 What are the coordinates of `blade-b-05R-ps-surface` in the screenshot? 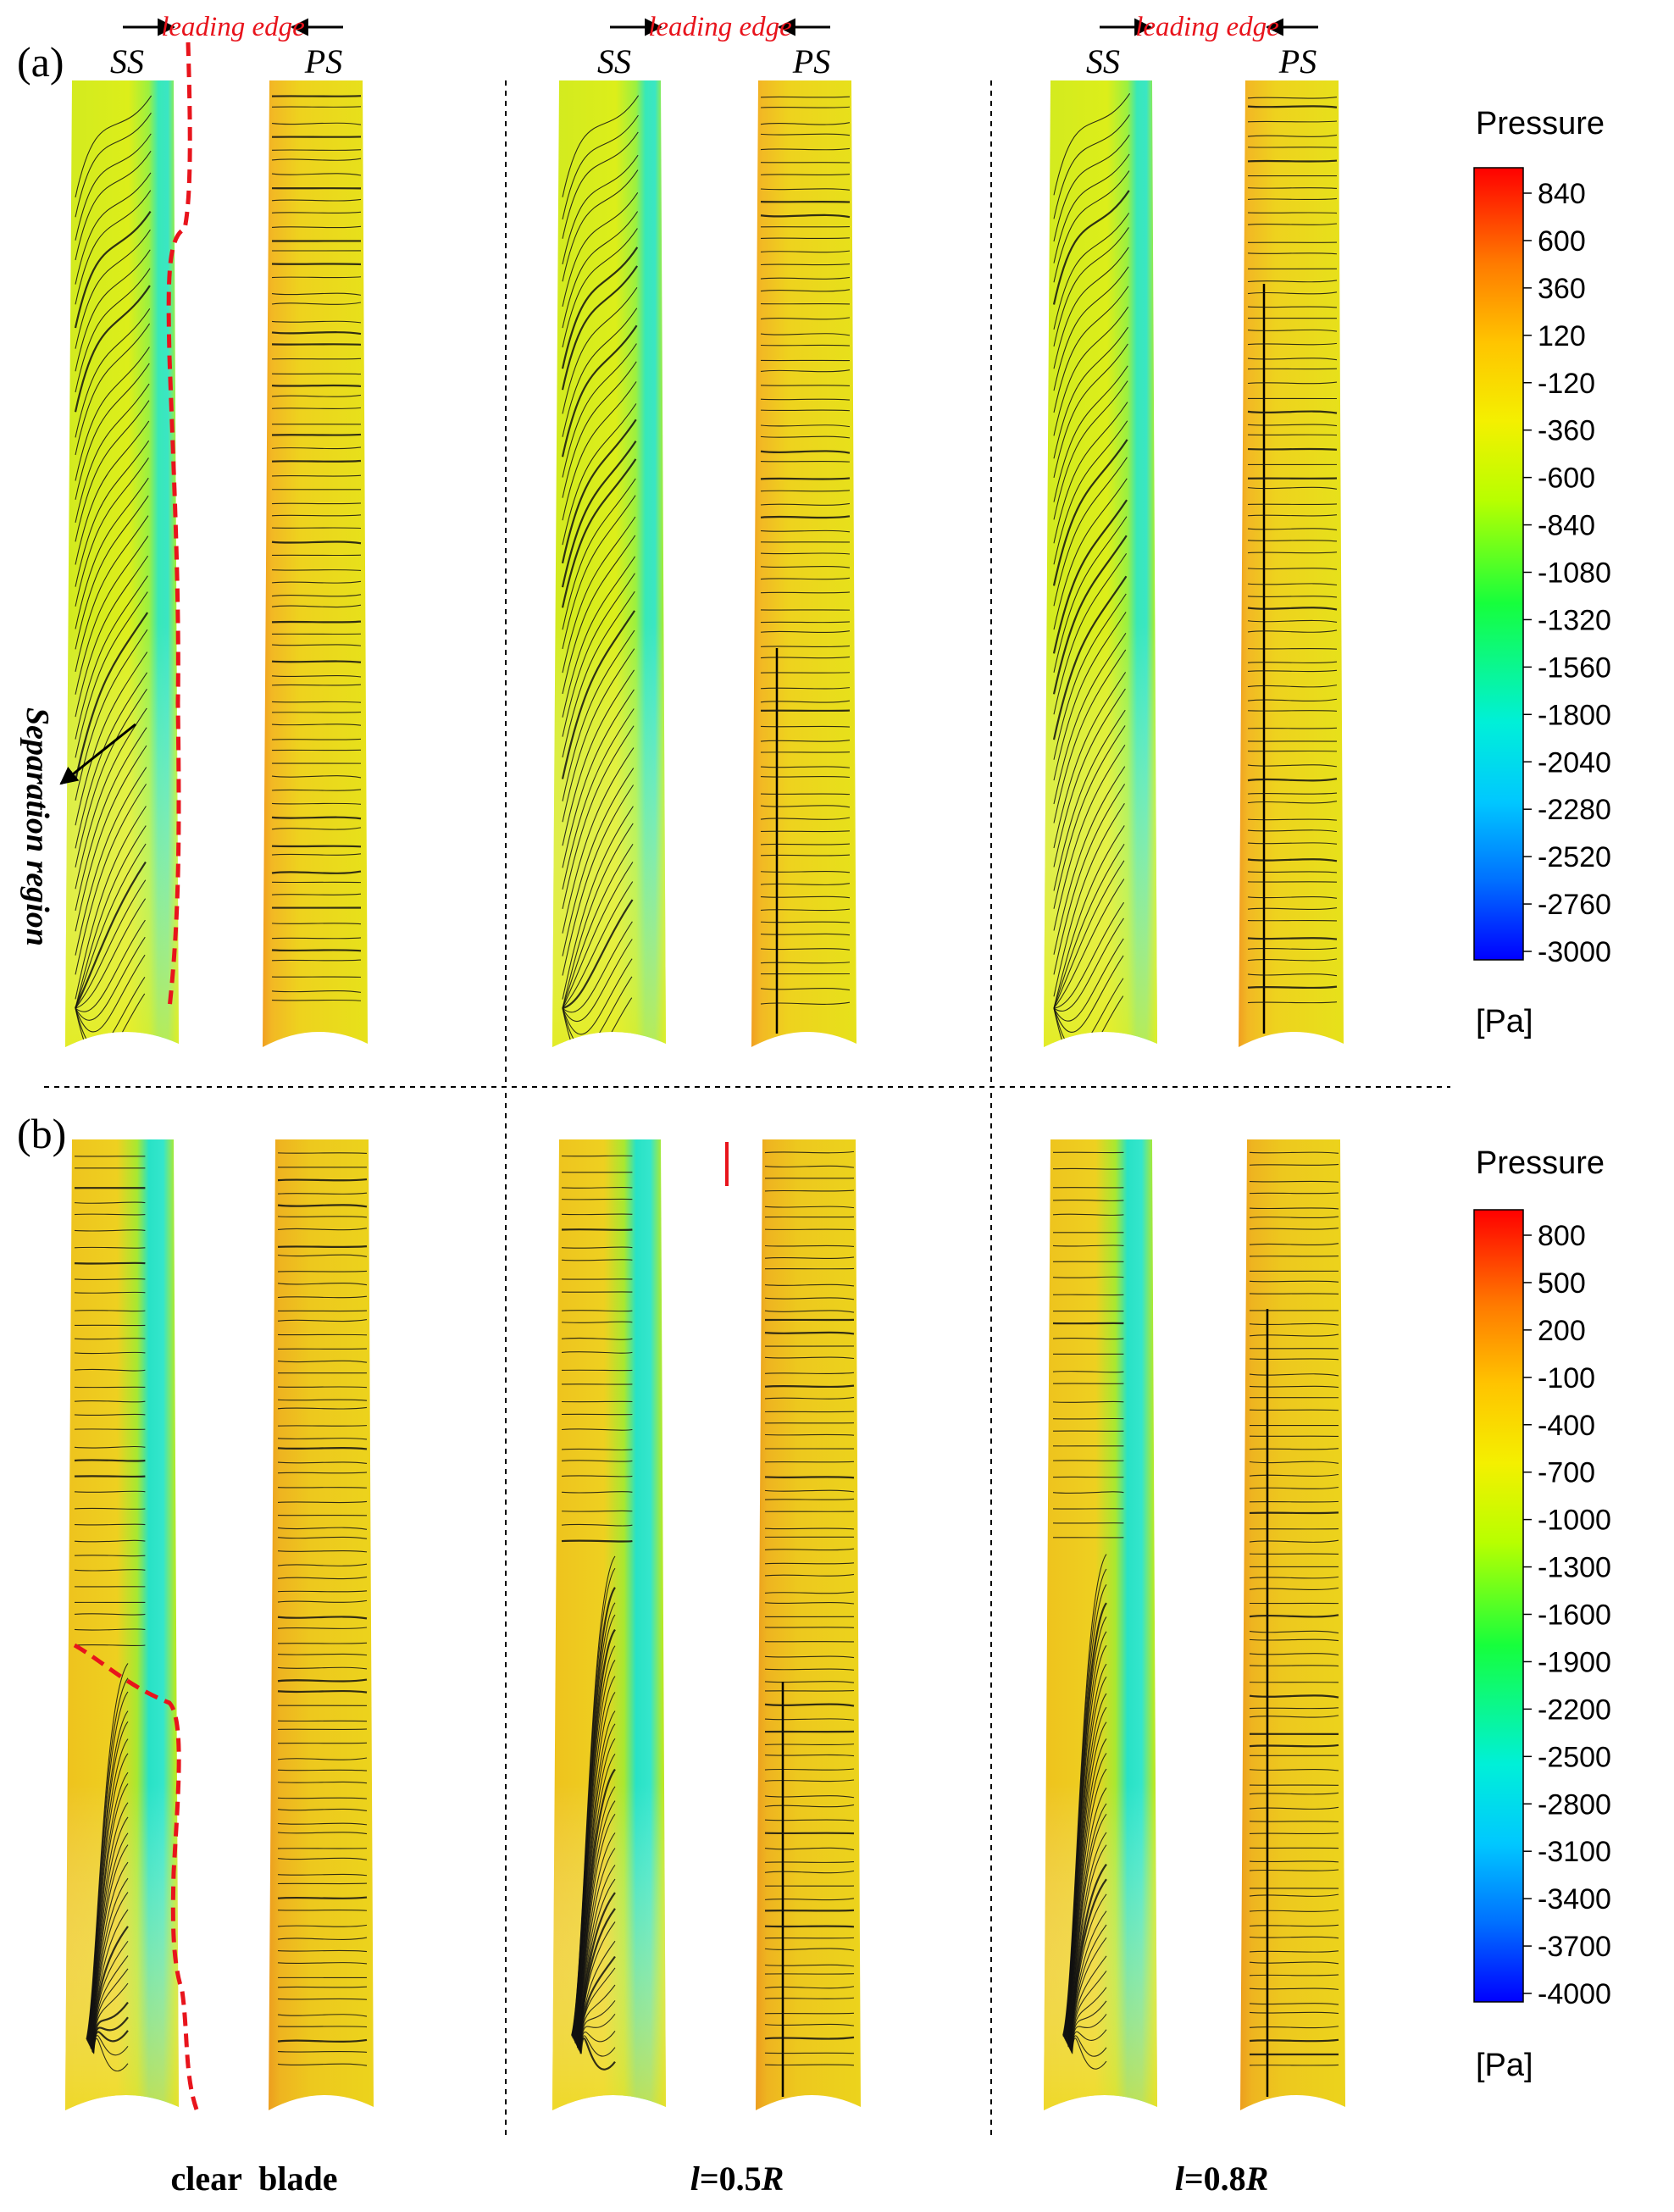 It's located at (808, 1625).